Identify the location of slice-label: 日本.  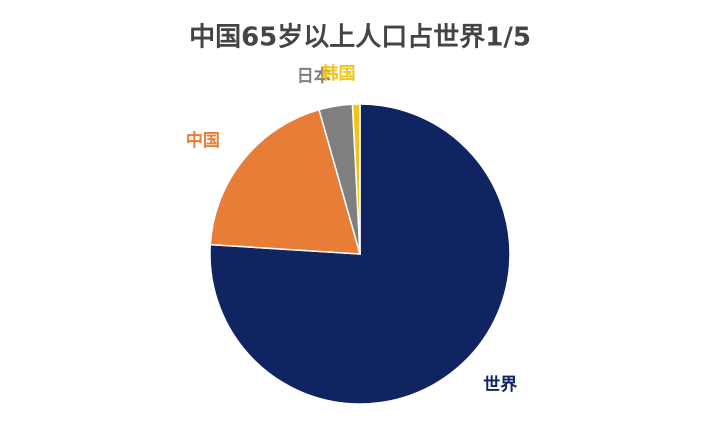
(314, 75).